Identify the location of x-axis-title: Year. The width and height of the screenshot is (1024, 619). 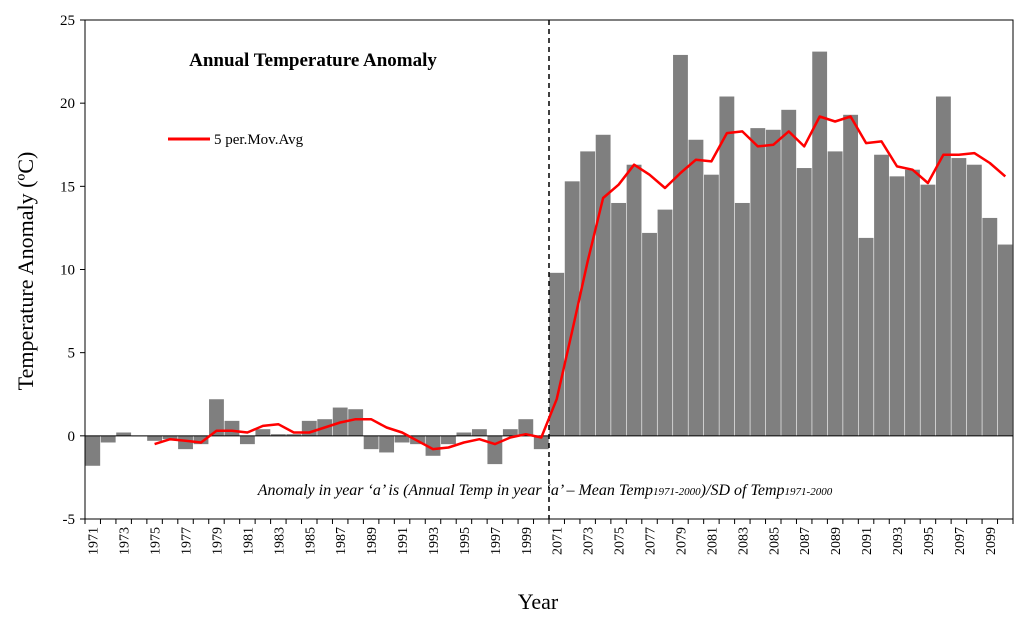
(538, 601).